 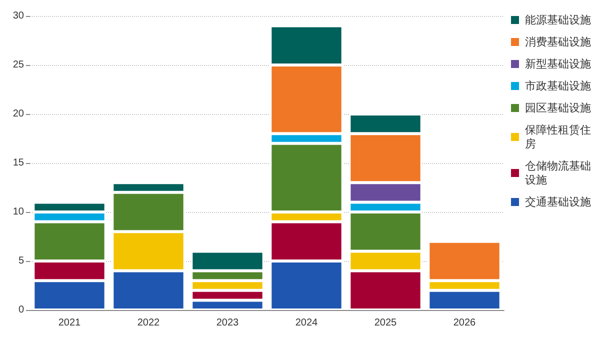 I want to click on y-tick-label: 10, so click(x=18, y=212).